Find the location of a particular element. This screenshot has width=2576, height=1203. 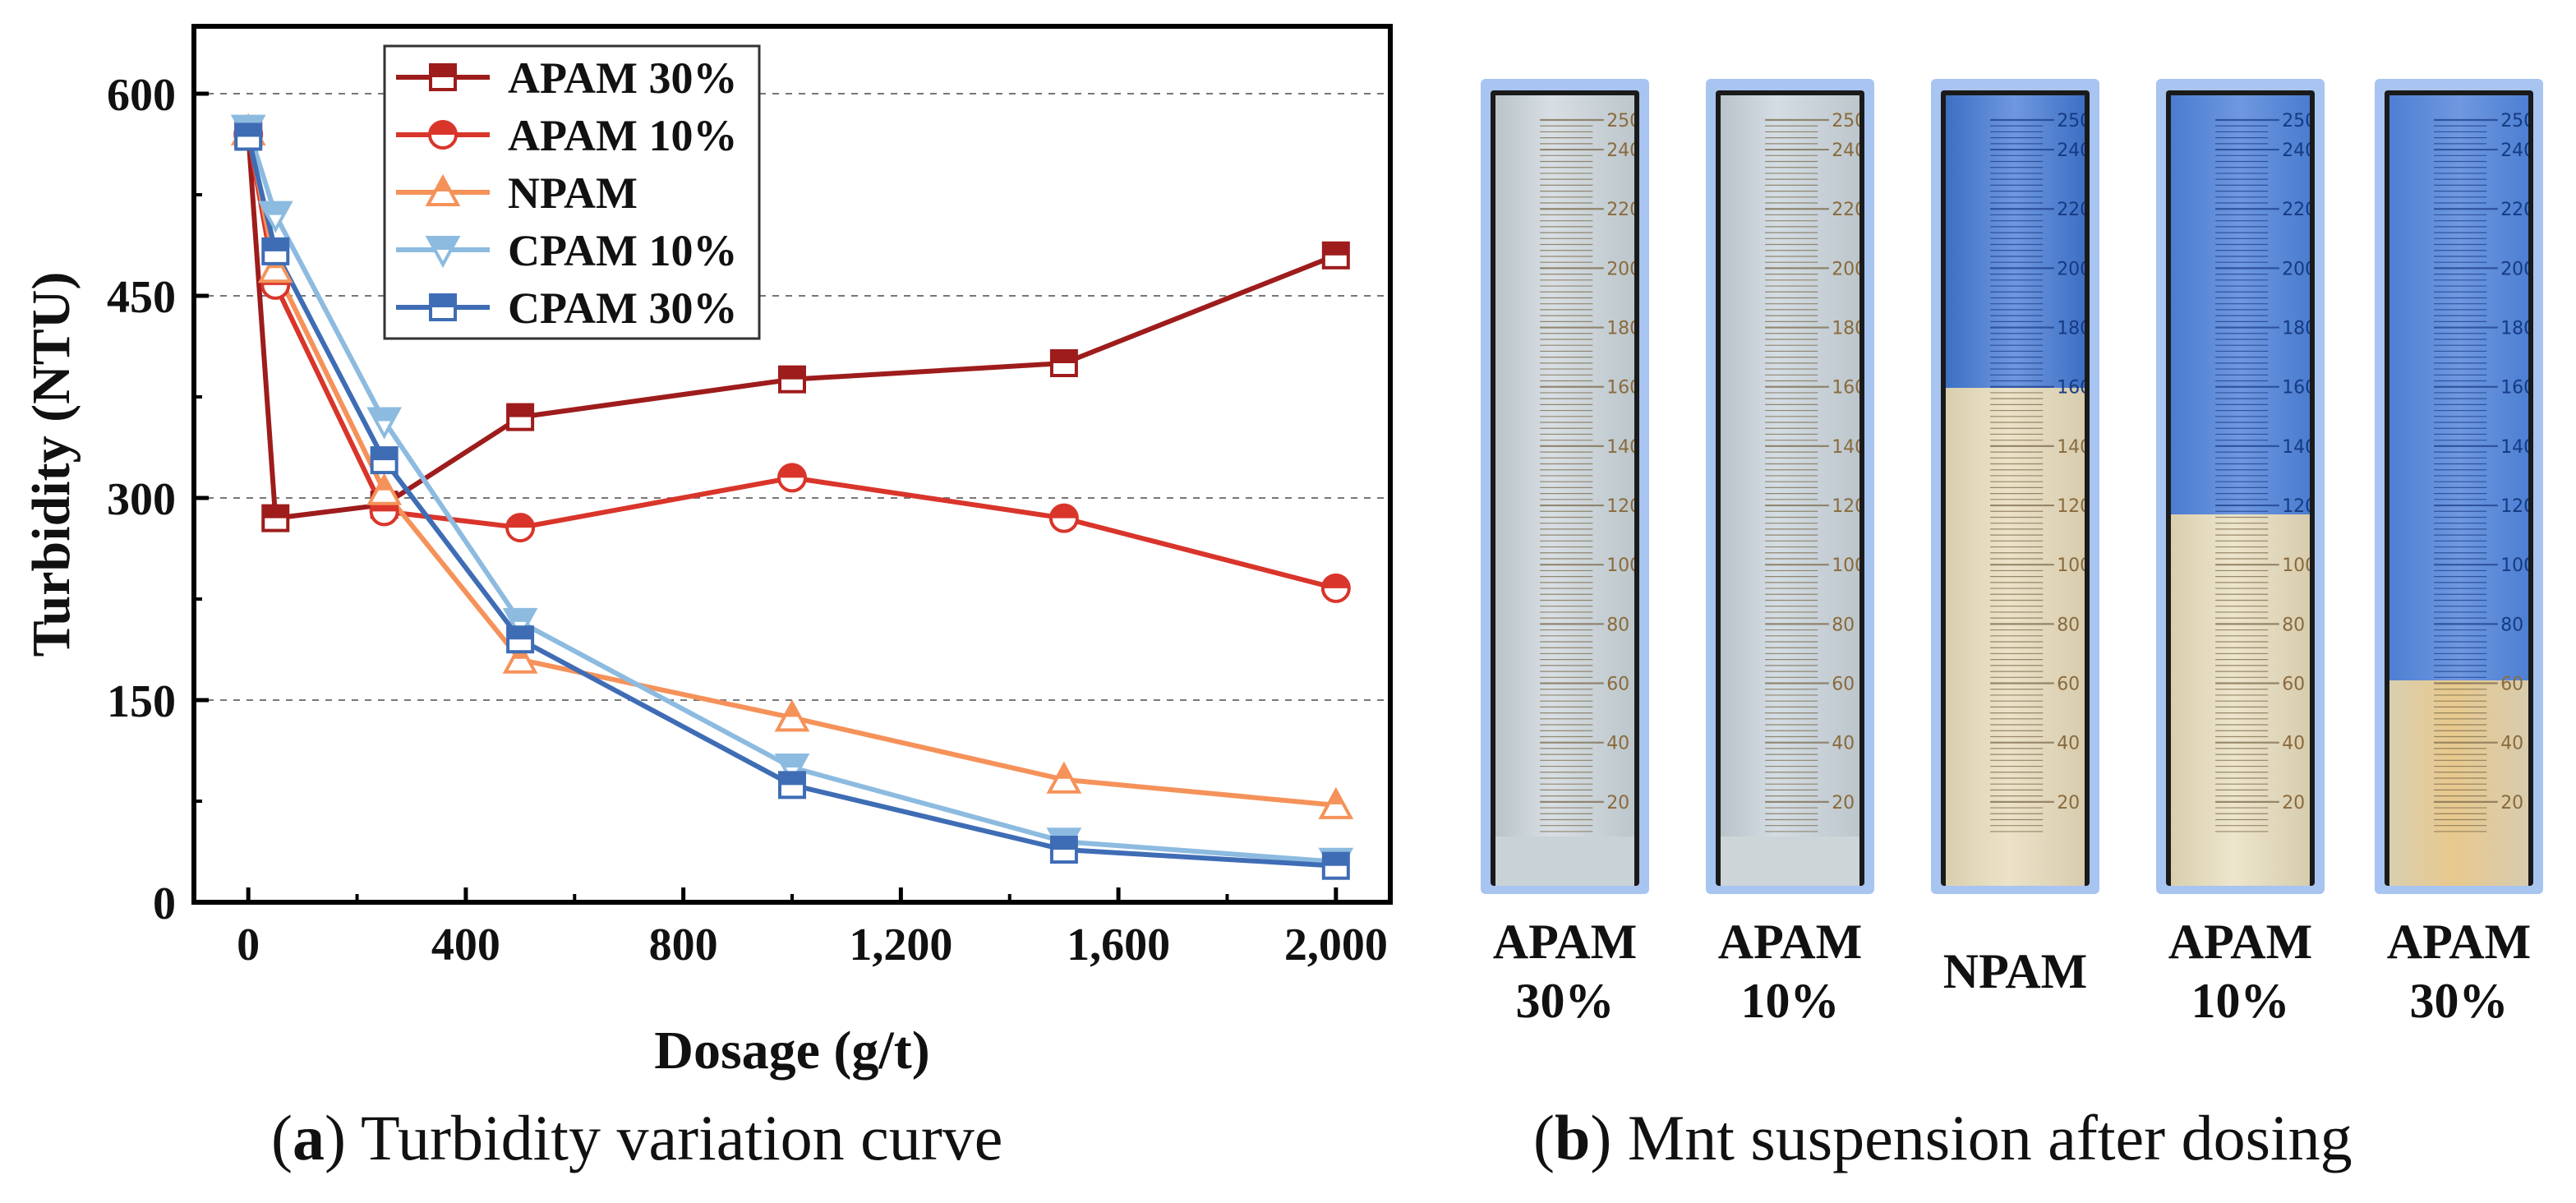

legend-label: APAM 30% is located at coordinates (622, 78).